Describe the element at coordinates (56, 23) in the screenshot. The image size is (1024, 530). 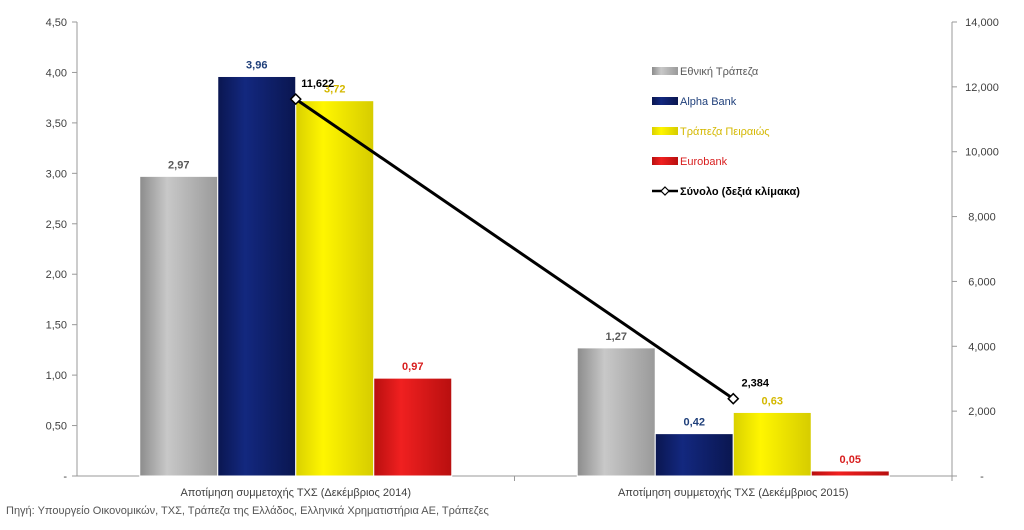
I see `y-tick-label: 4,50` at that location.